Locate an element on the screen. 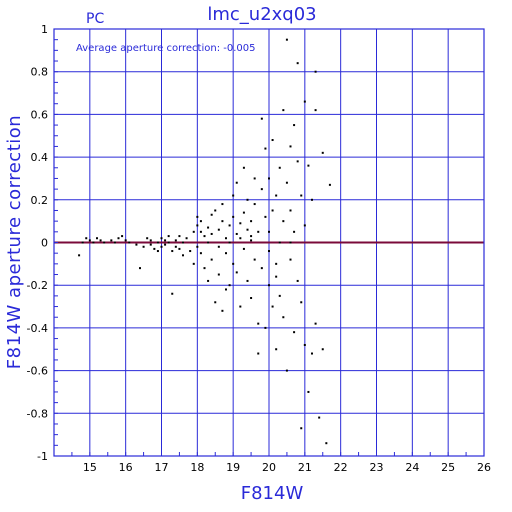  corner-label: PC is located at coordinates (95, 19).